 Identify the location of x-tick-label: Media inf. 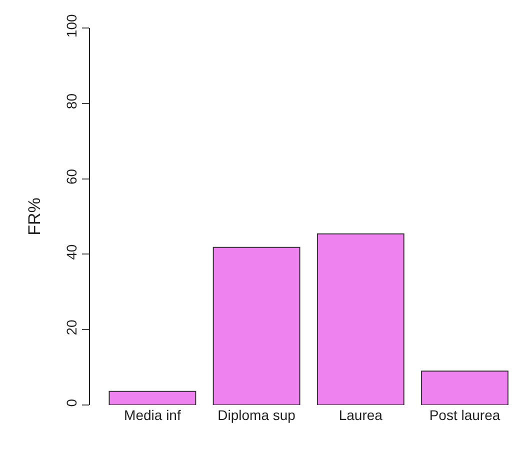
(152, 415).